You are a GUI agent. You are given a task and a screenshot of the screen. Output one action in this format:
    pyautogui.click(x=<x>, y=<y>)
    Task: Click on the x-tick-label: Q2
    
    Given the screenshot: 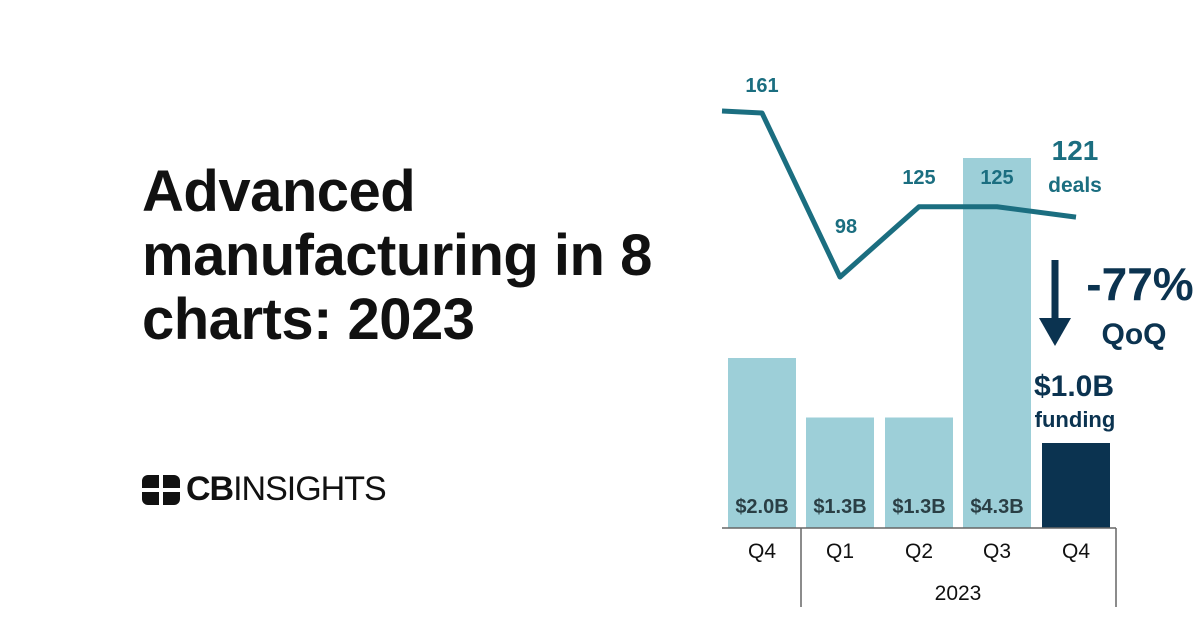 What is the action you would take?
    pyautogui.click(x=919, y=551)
    